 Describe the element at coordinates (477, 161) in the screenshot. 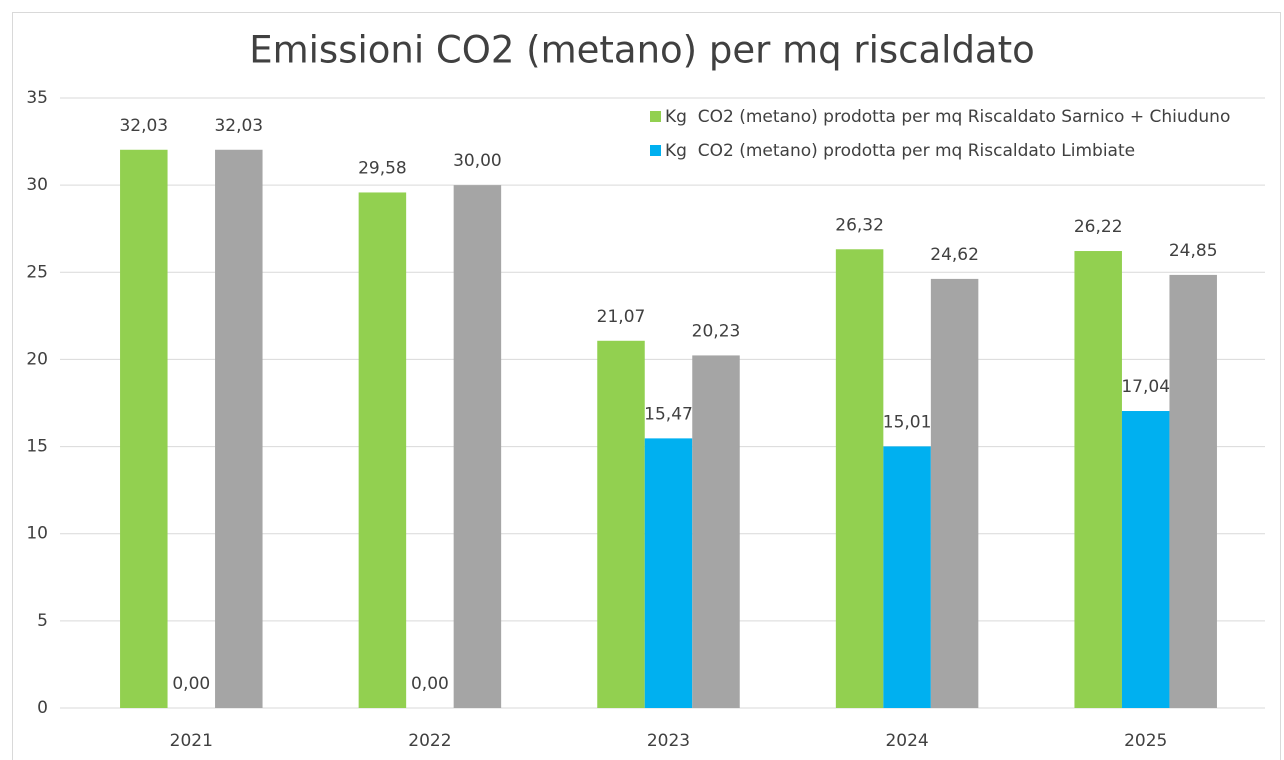

I see `data-label: 30,00` at that location.